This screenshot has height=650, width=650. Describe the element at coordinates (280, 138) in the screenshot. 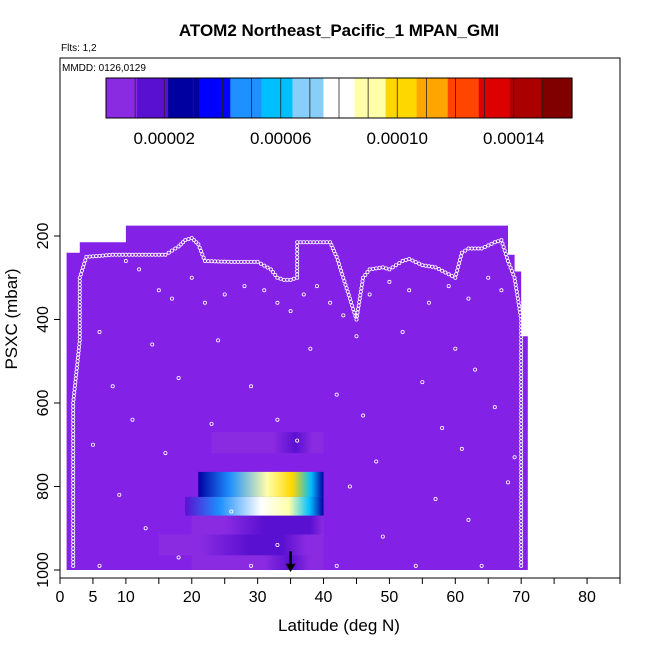

I see `colorbar-tick-label: 0.00006` at that location.